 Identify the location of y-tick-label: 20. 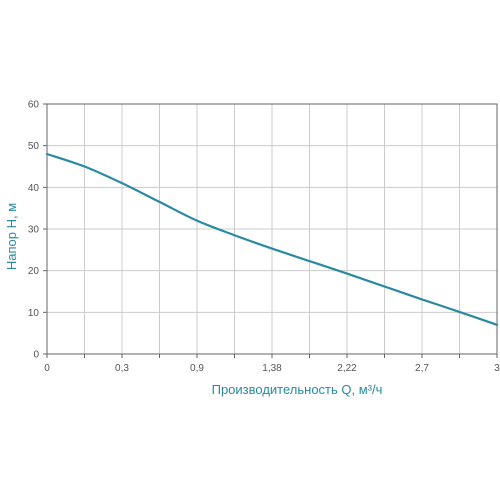
(34, 271).